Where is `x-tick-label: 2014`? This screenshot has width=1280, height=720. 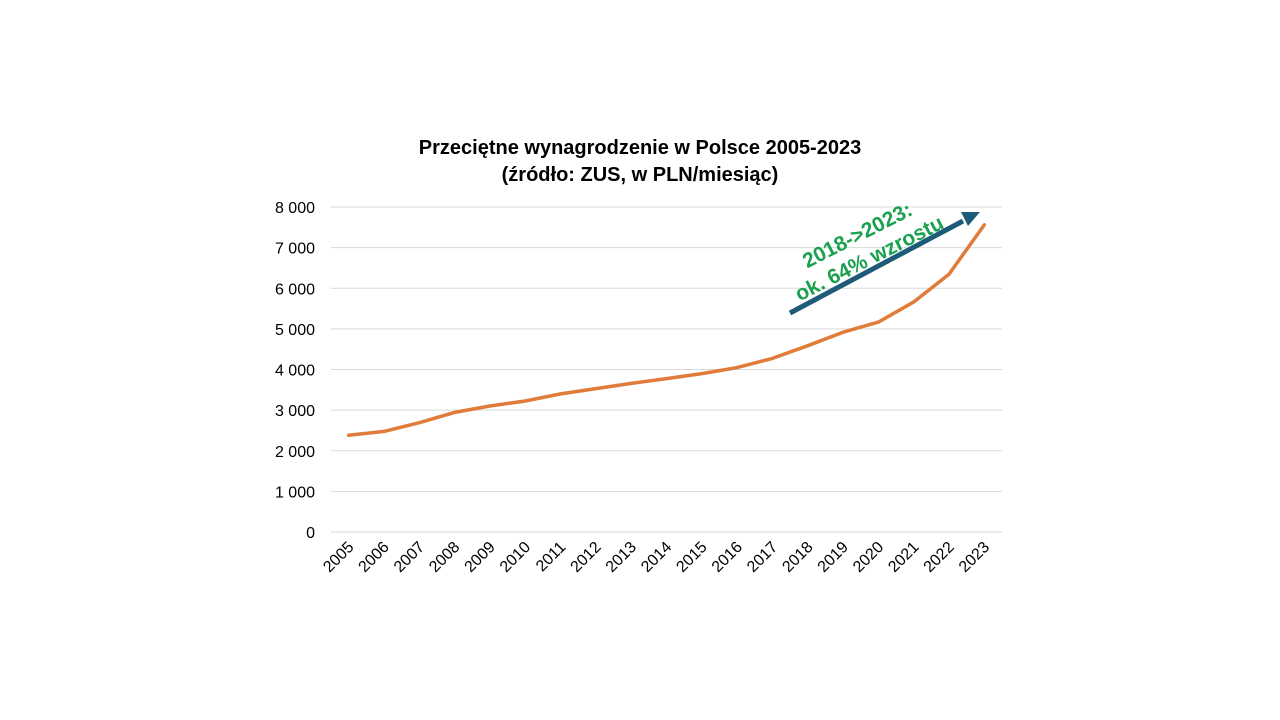 x-tick-label: 2014 is located at coordinates (656, 557).